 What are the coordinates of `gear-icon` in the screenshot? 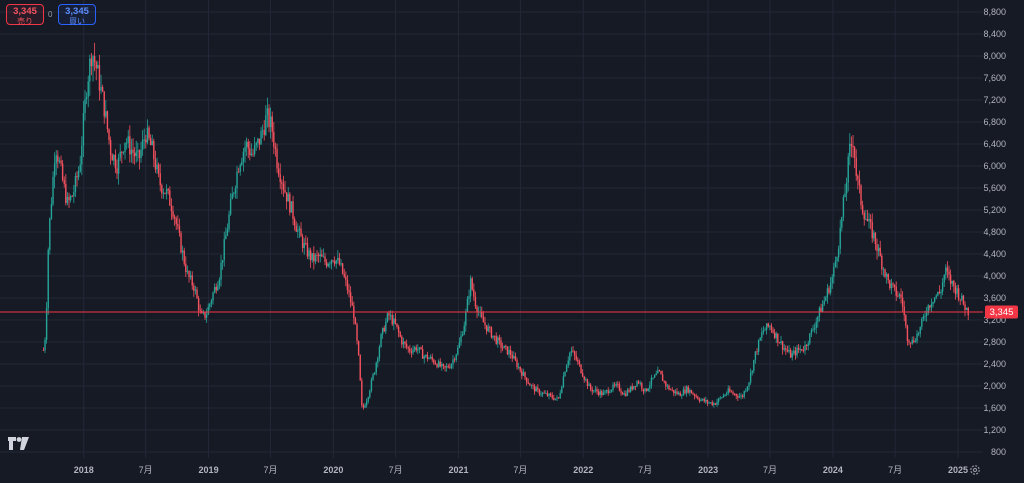 It's located at (975, 470).